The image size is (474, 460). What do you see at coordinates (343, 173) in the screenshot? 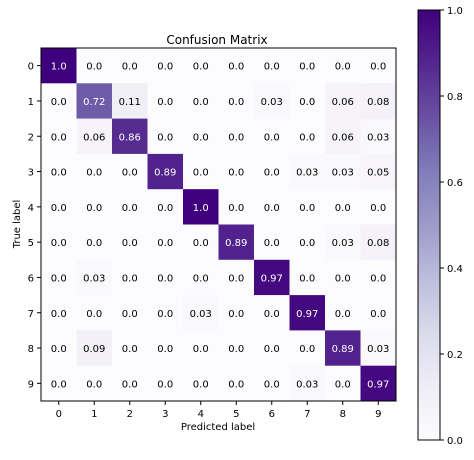
I see `cell-value-label: 0.03` at bounding box center [343, 173].